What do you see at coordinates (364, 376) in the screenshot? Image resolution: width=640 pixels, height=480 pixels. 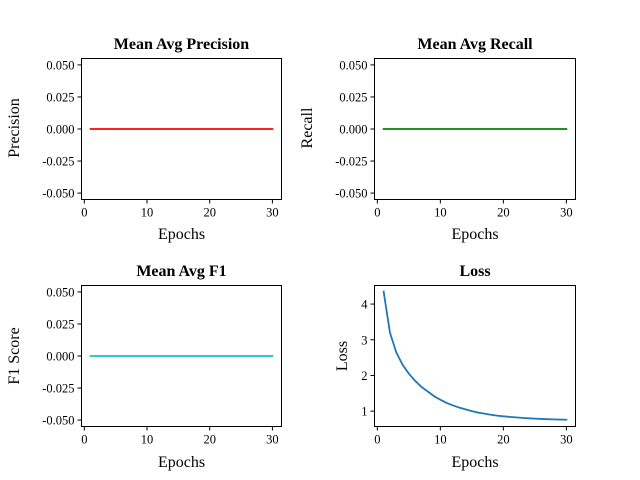 I see `loss-ytick-label: 2` at bounding box center [364, 376].